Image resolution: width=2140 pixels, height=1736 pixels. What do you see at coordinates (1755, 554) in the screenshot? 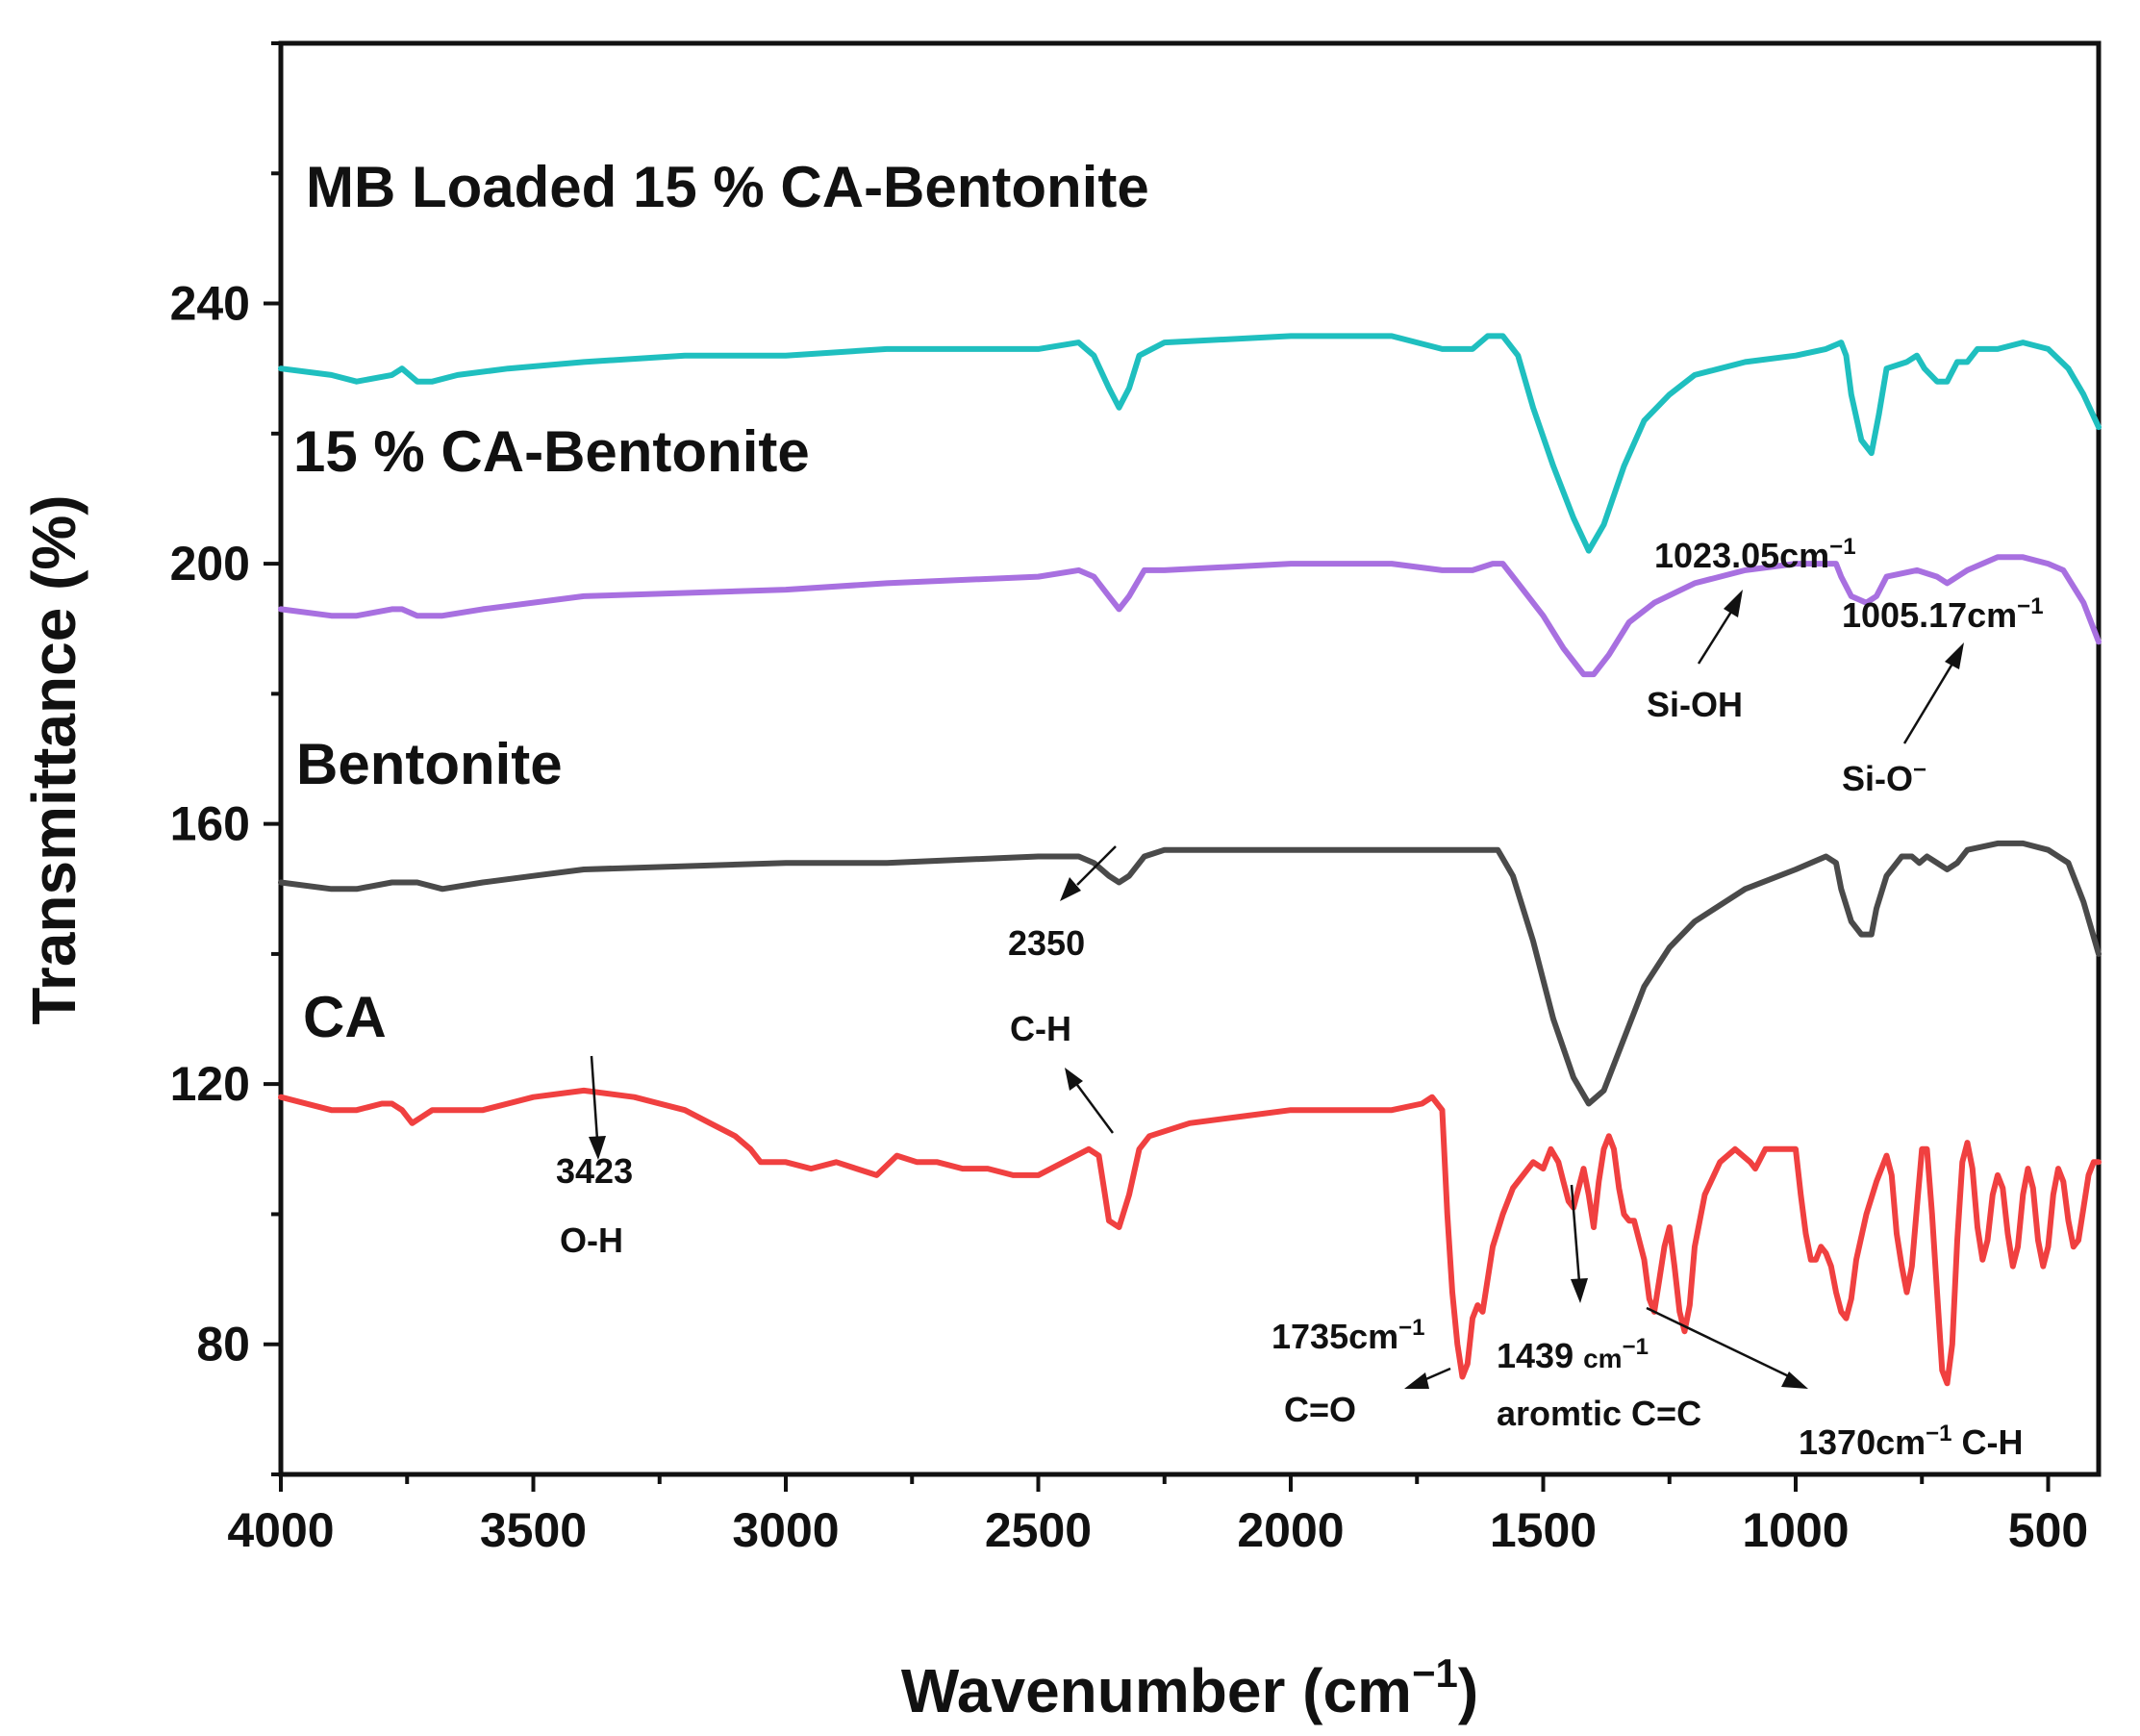
I see `annot-1023: 1023.05cm−1` at bounding box center [1755, 554].